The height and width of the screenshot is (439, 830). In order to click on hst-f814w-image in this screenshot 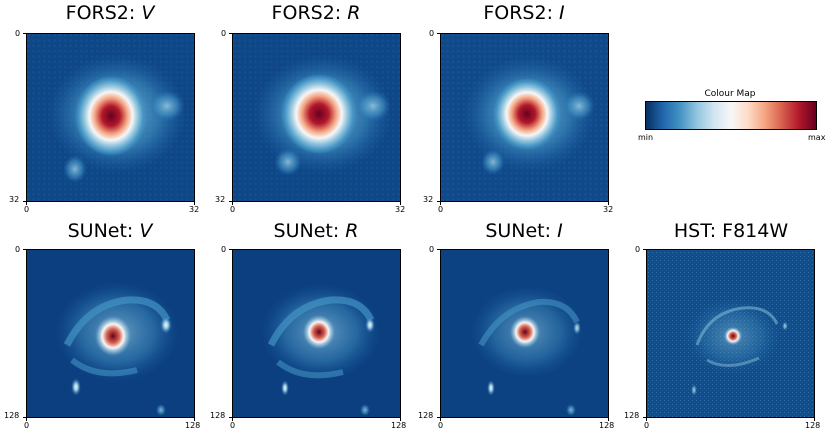, I will do `click(730, 333)`.